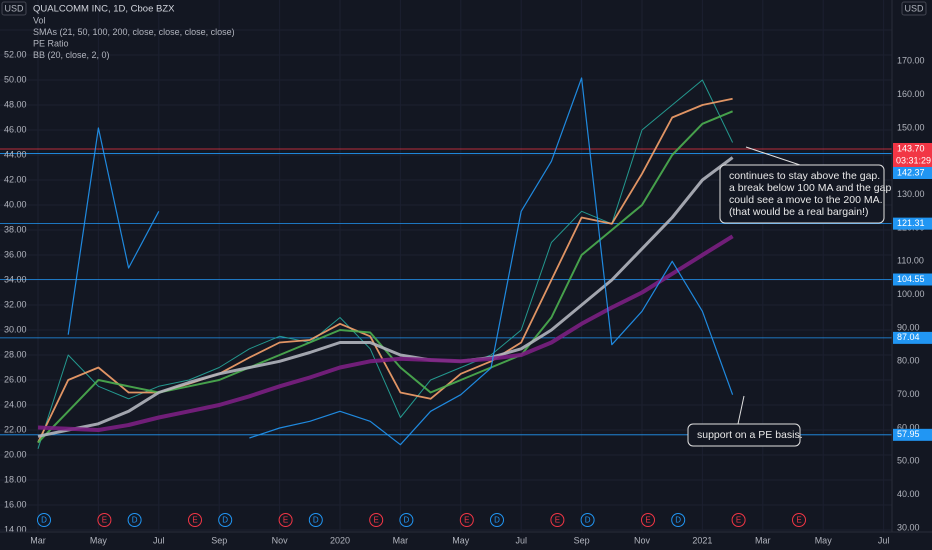 Image resolution: width=932 pixels, height=550 pixels. What do you see at coordinates (799, 212) in the screenshot?
I see `annotation-text: (that would be a real bargain!)` at bounding box center [799, 212].